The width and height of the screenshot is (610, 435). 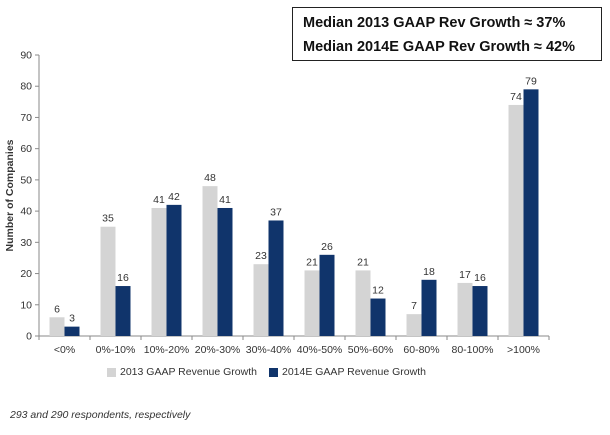 What do you see at coordinates (26, 87) in the screenshot?
I see `y-tick-label: 80` at bounding box center [26, 87].